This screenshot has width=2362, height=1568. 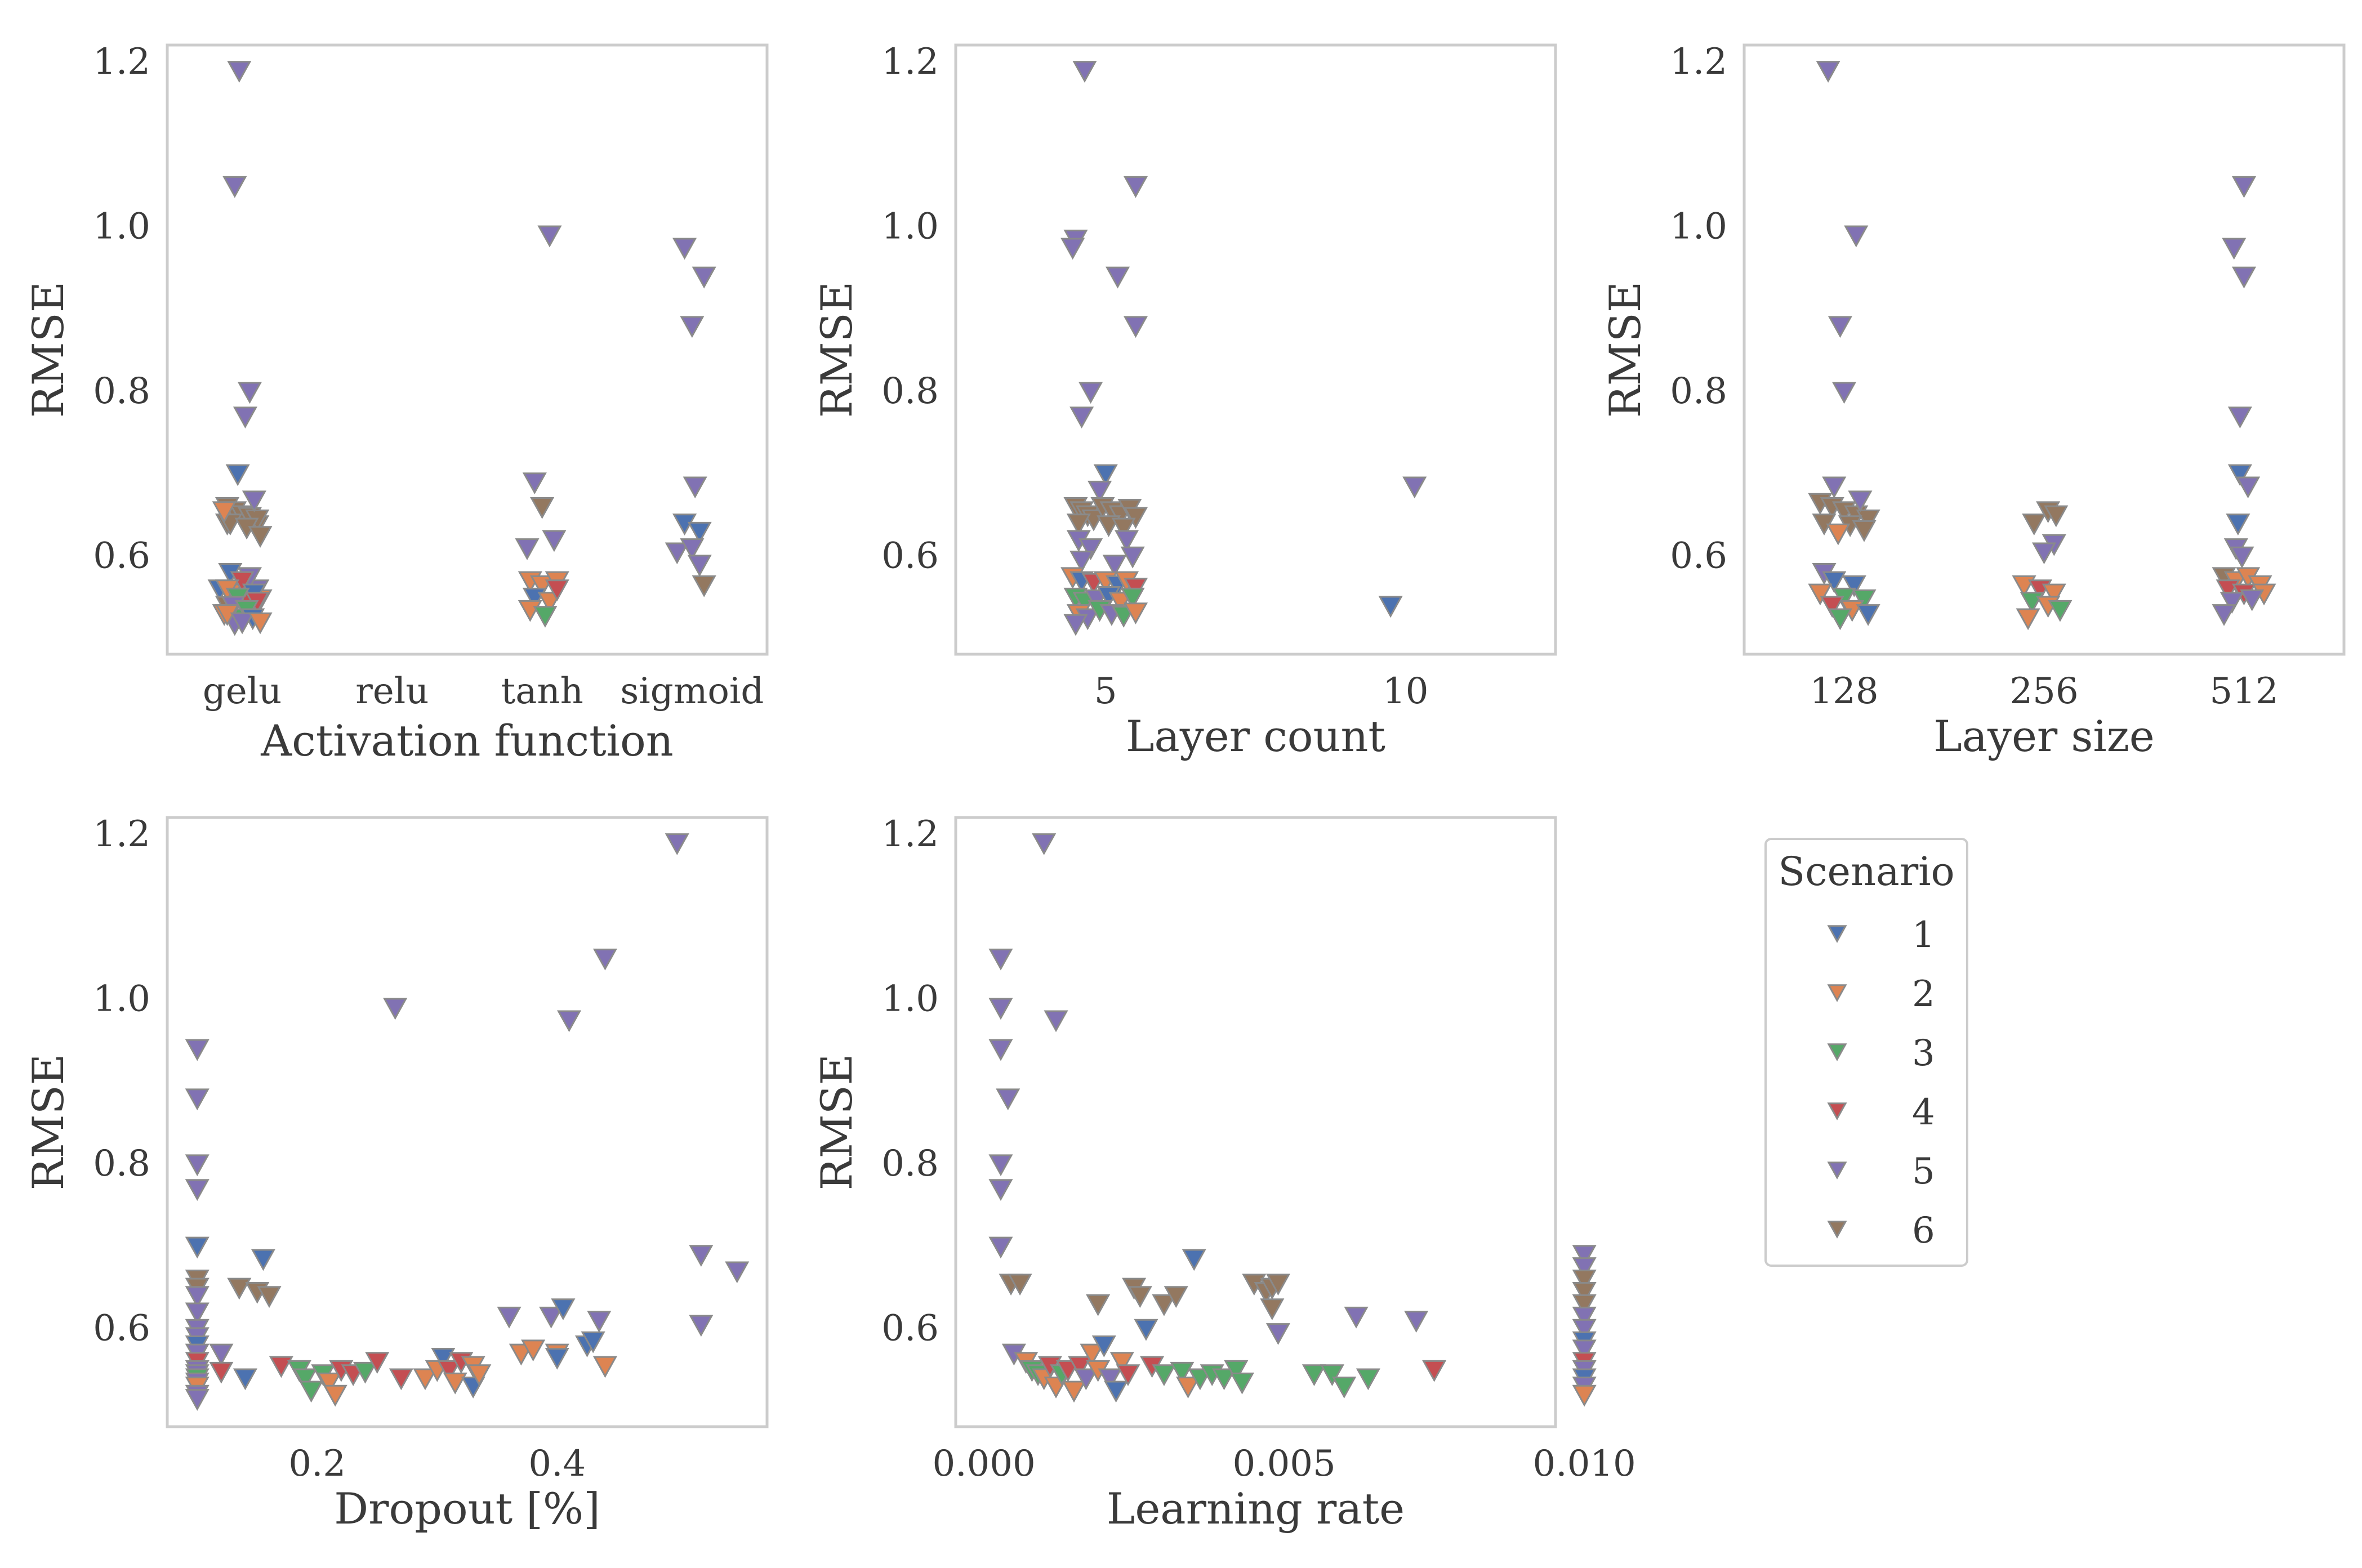 I want to click on legend-entry-5: 5, so click(x=1881, y=1172).